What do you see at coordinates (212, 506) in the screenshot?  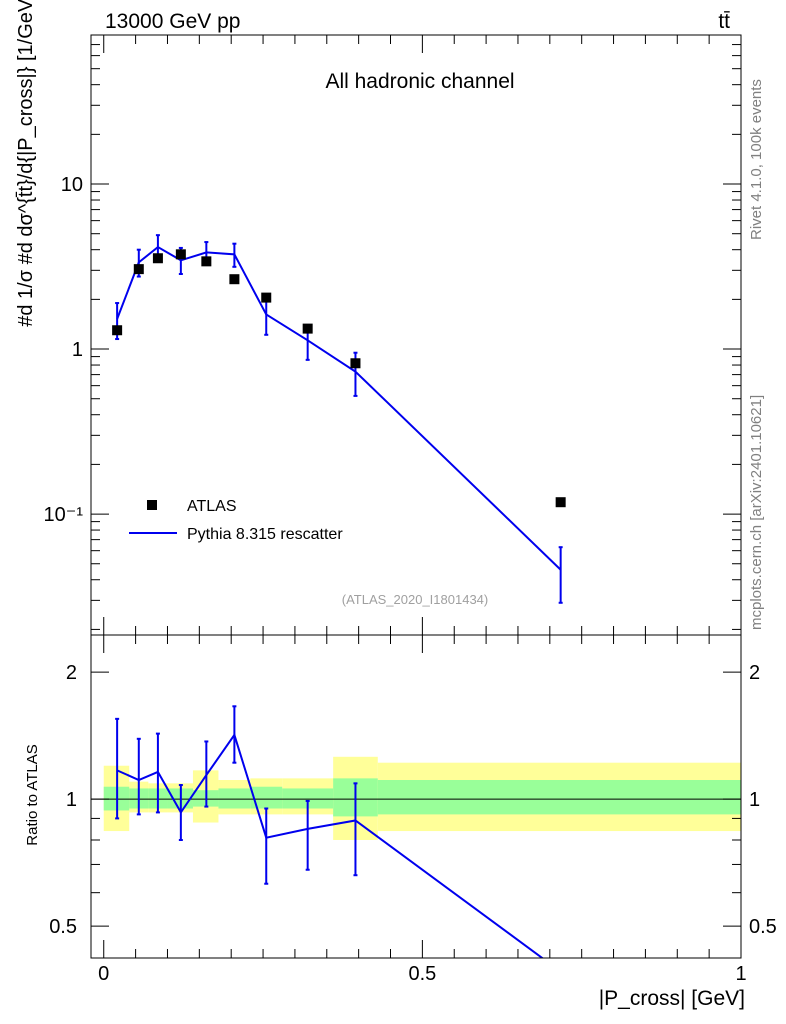 I see `legend-label-atlas: ATLAS` at bounding box center [212, 506].